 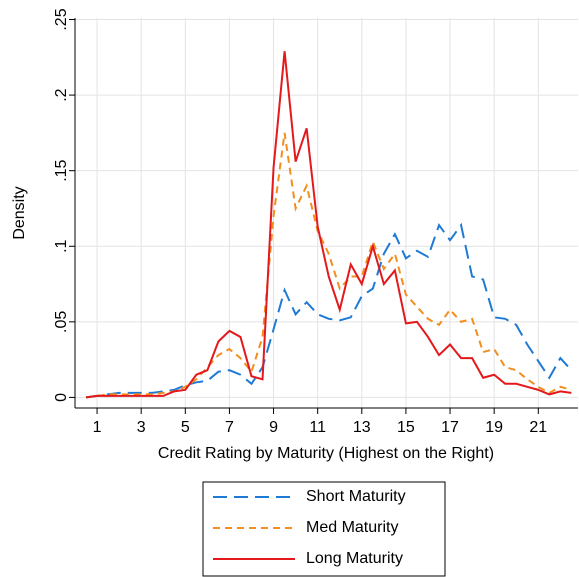 I want to click on legend-label: Med Maturity, so click(x=352, y=527).